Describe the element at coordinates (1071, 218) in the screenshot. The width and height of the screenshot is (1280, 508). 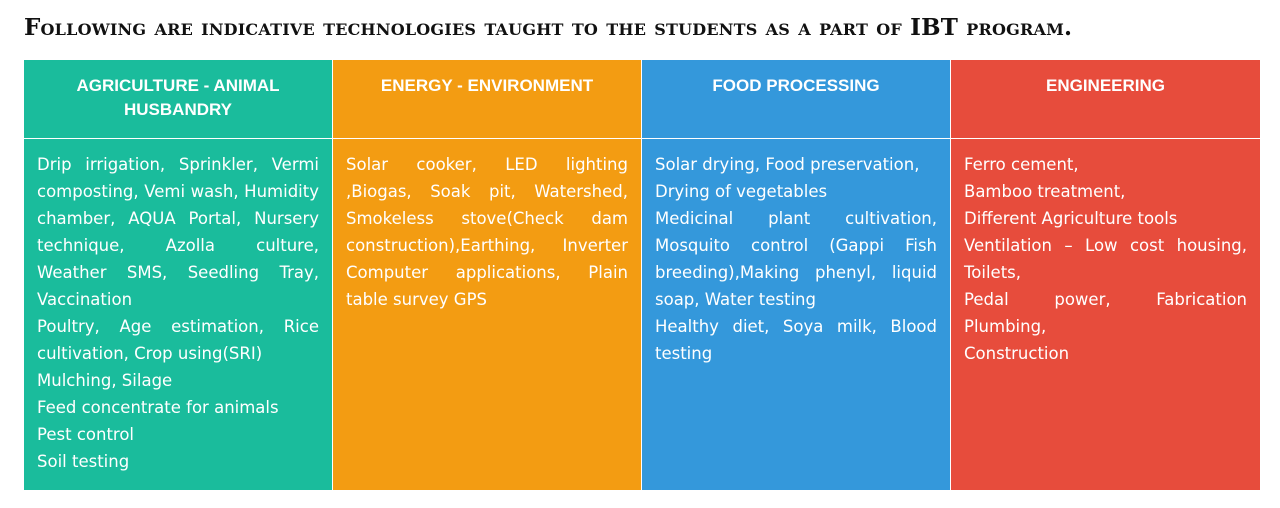
I see `list-item: Different Agriculture tools` at that location.